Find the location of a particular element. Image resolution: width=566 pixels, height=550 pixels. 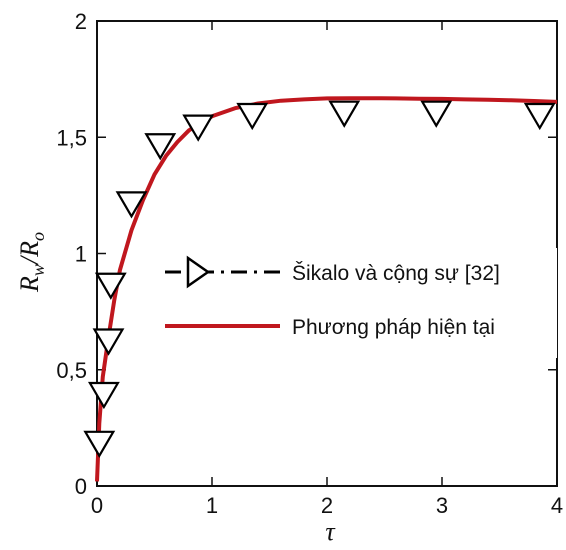

y-tick-label: 0,5 is located at coordinates (71, 370).